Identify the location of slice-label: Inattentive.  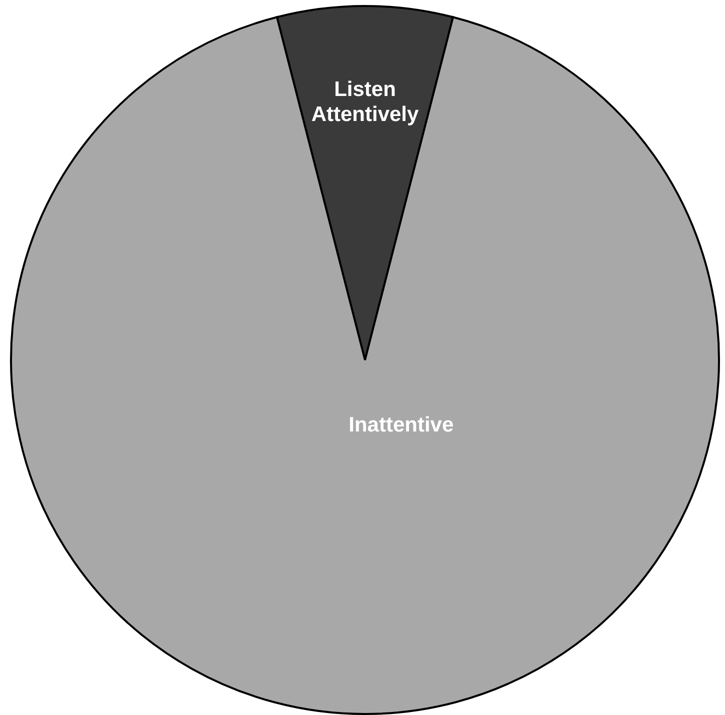
(401, 425).